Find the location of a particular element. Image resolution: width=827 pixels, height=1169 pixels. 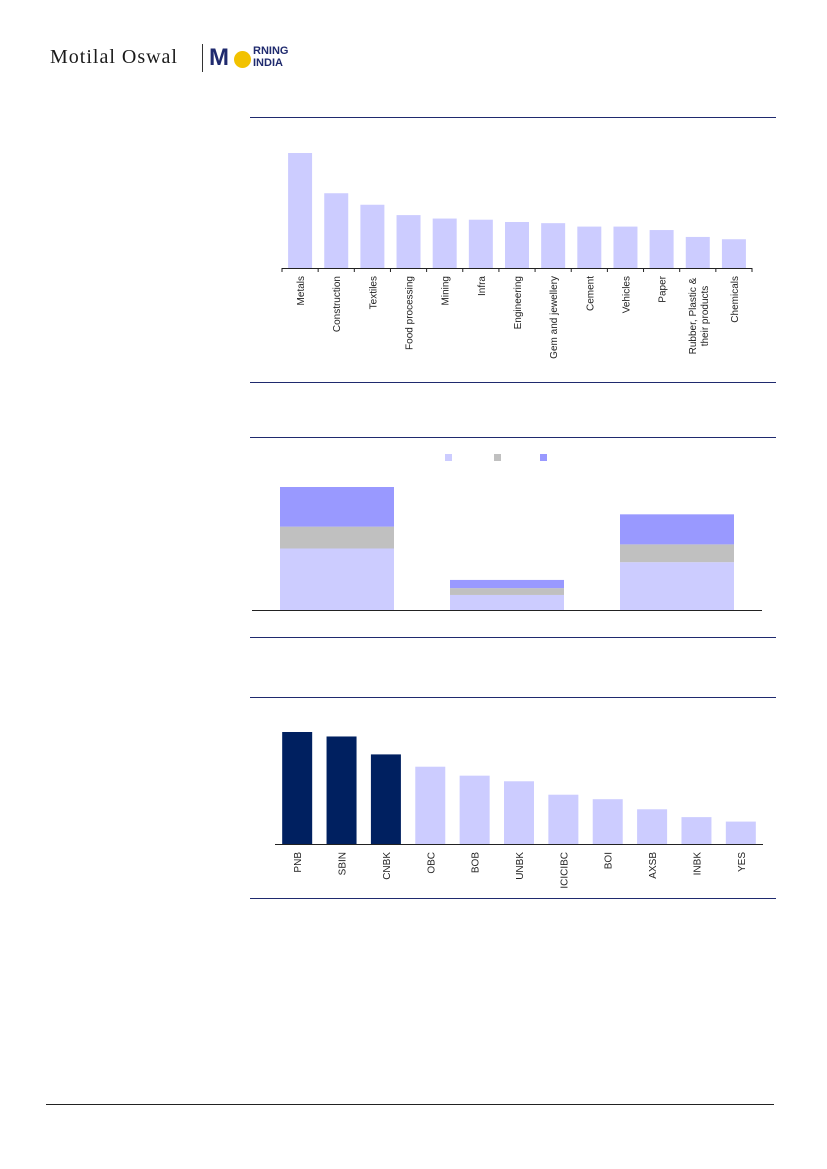

morning-india-logo: M RNING INDIA is located at coordinates (259, 59).